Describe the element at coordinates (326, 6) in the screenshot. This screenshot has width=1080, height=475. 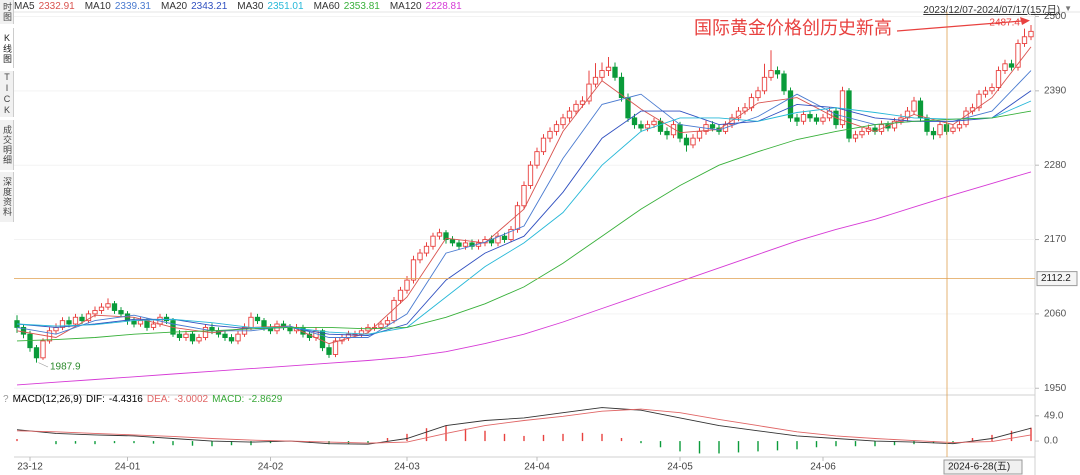
I see `legend-name: MA60` at that location.